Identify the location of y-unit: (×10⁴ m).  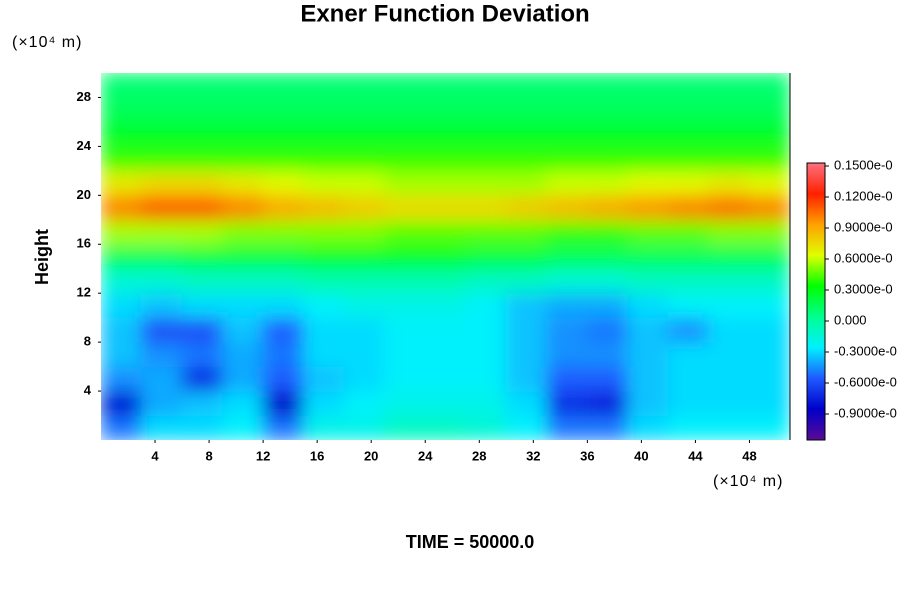
(47, 42).